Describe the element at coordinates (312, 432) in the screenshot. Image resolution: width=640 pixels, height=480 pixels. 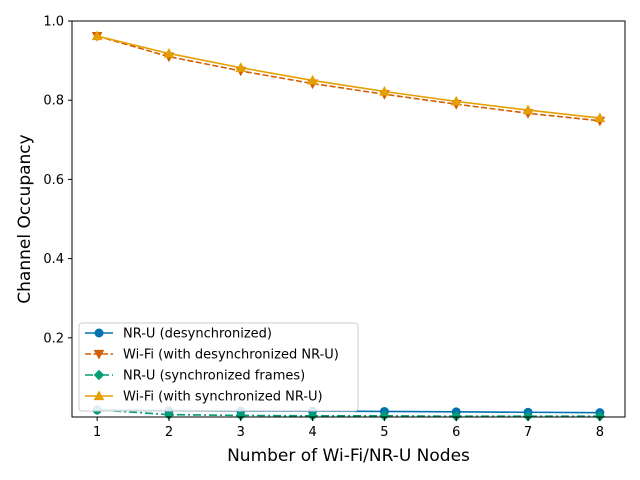
I see `x-tick-label: 4` at that location.